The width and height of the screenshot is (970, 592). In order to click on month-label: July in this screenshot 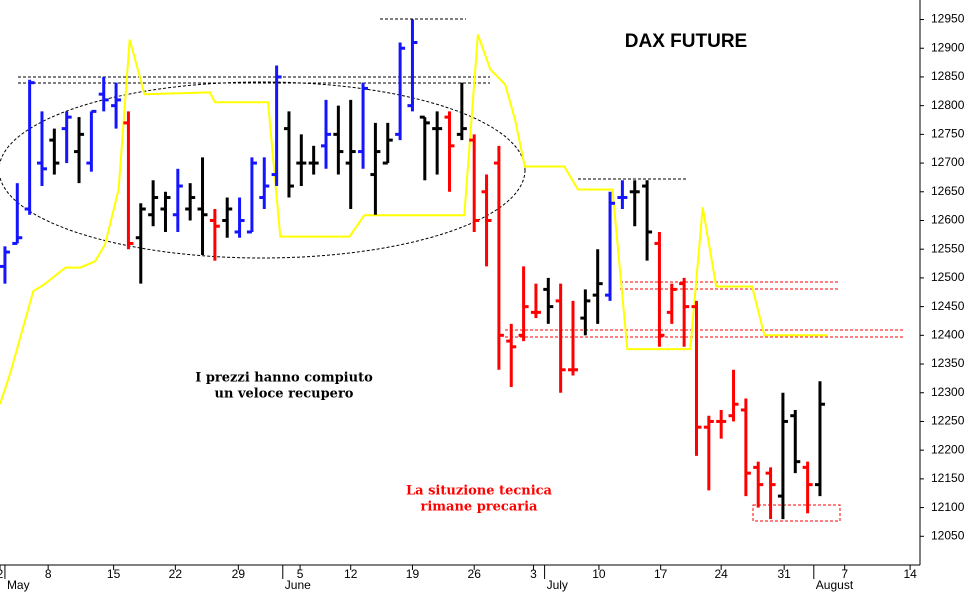, I will do `click(557, 585)`.